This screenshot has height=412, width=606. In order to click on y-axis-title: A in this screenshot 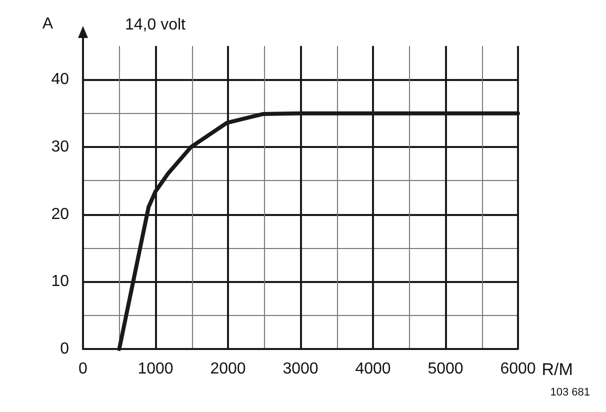, I will do `click(48, 24)`.